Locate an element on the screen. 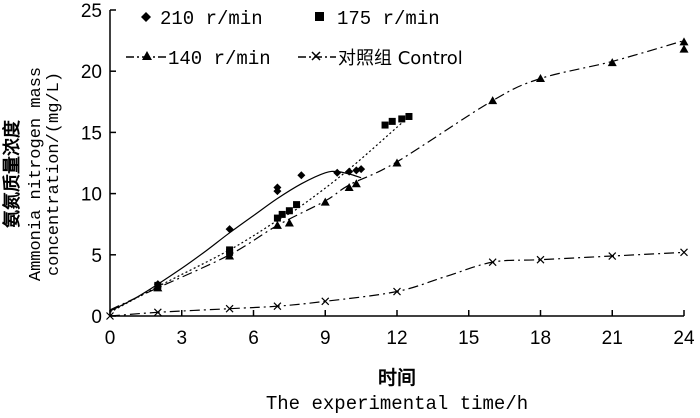 This screenshot has height=418, width=700. x-axis-title-cn: 时间 is located at coordinates (397, 378).